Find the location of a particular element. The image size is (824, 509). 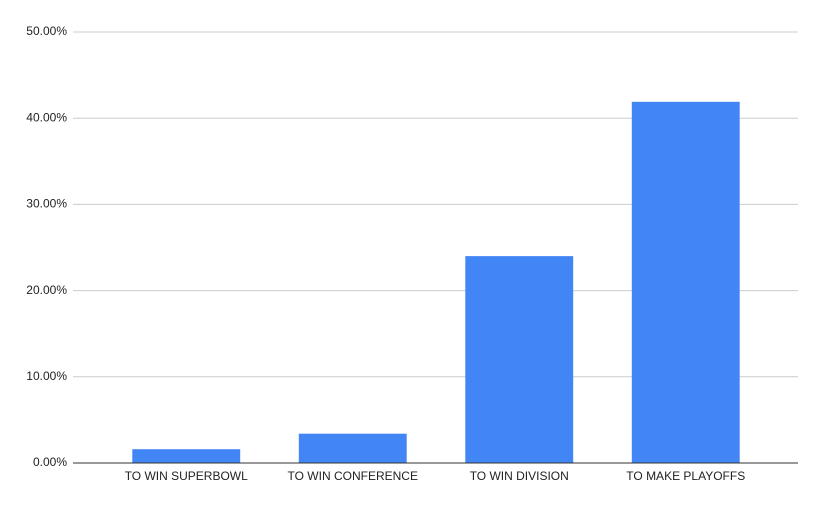

x-tick-label: TO MAKE PLAYOFFS is located at coordinates (685, 476).